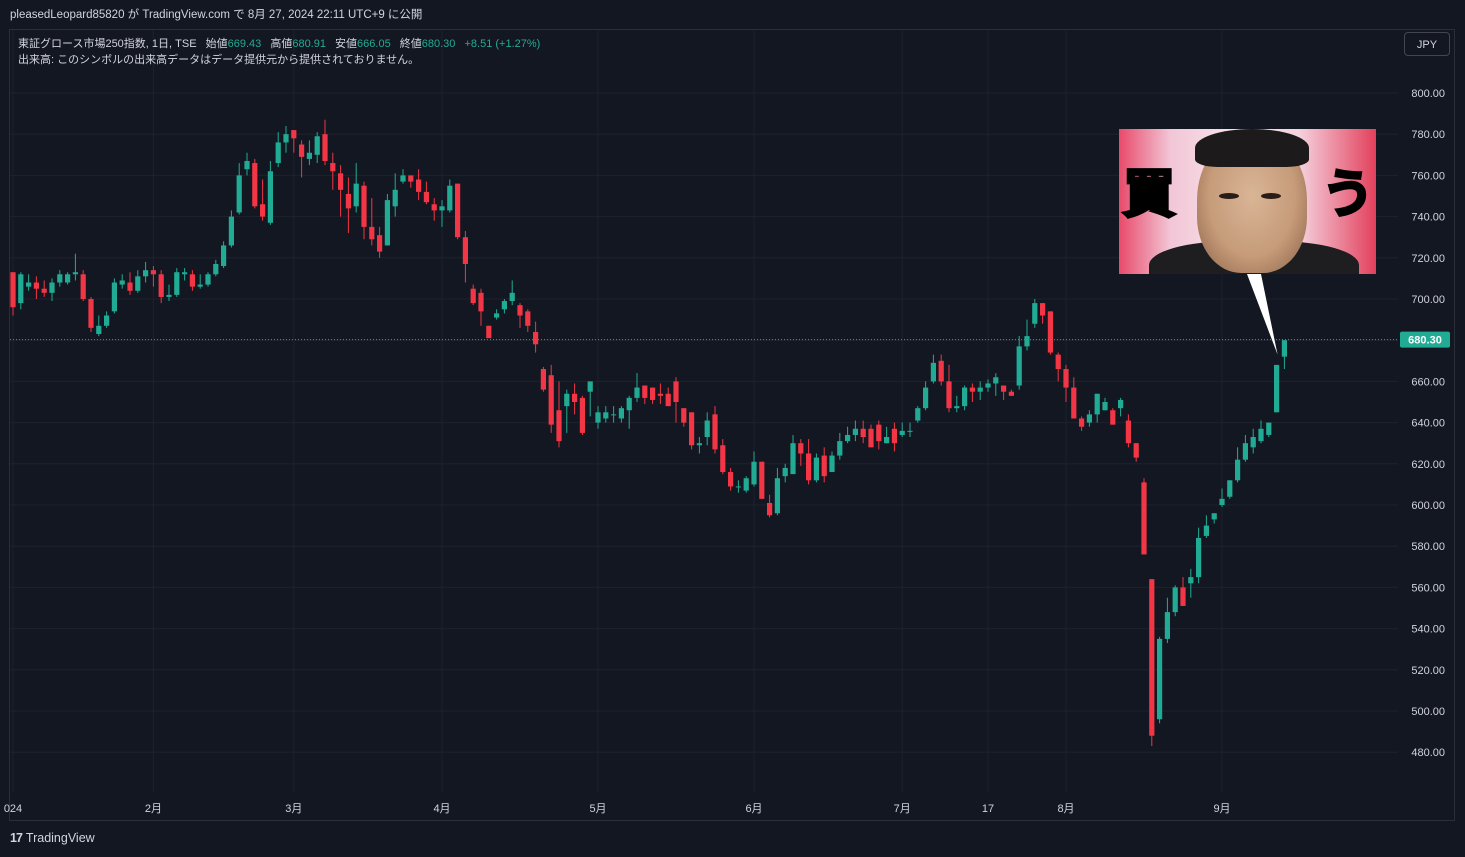 This screenshot has width=1465, height=857. What do you see at coordinates (1428, 506) in the screenshot?
I see `price-tick-label: 600.00` at bounding box center [1428, 506].